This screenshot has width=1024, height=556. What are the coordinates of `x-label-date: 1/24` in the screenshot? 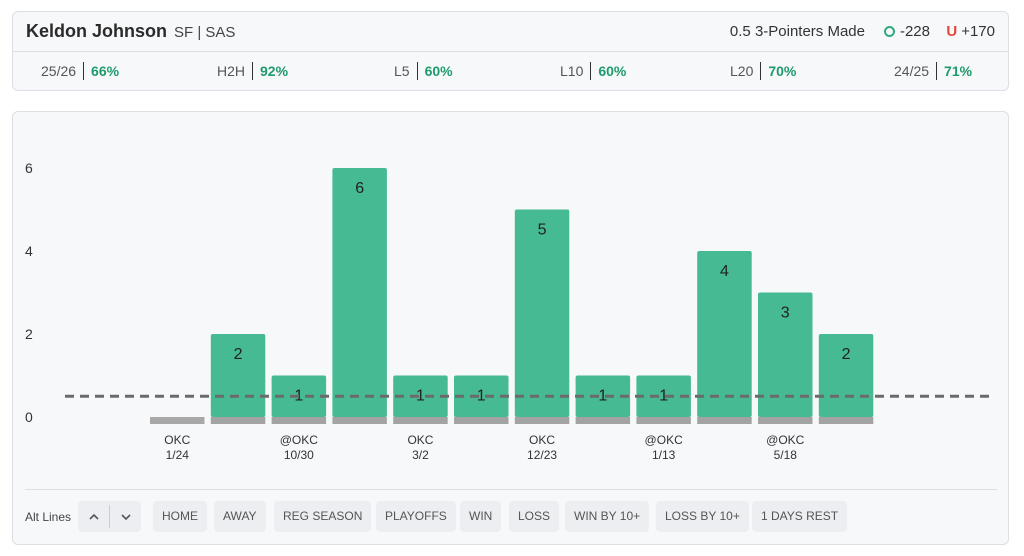 It's located at (178, 455).